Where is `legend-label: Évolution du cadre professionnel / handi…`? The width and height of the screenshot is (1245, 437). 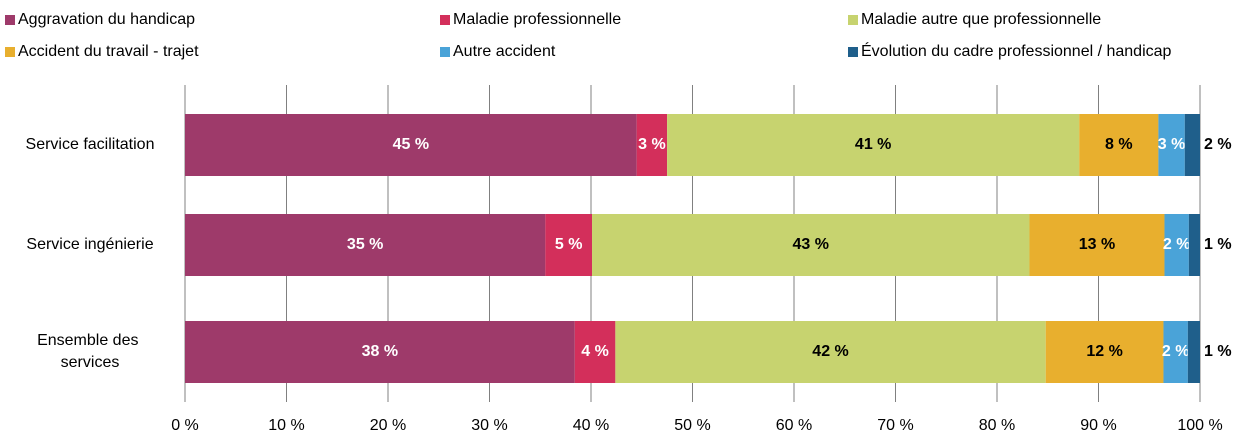
legend-label: Évolution du cadre professionnel / handi… is located at coordinates (1016, 50).